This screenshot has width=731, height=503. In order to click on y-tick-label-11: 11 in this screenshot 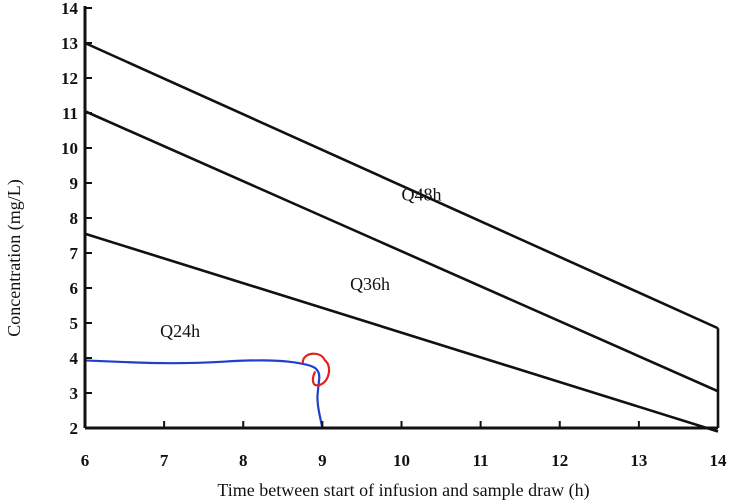, I will do `click(70, 113)`.